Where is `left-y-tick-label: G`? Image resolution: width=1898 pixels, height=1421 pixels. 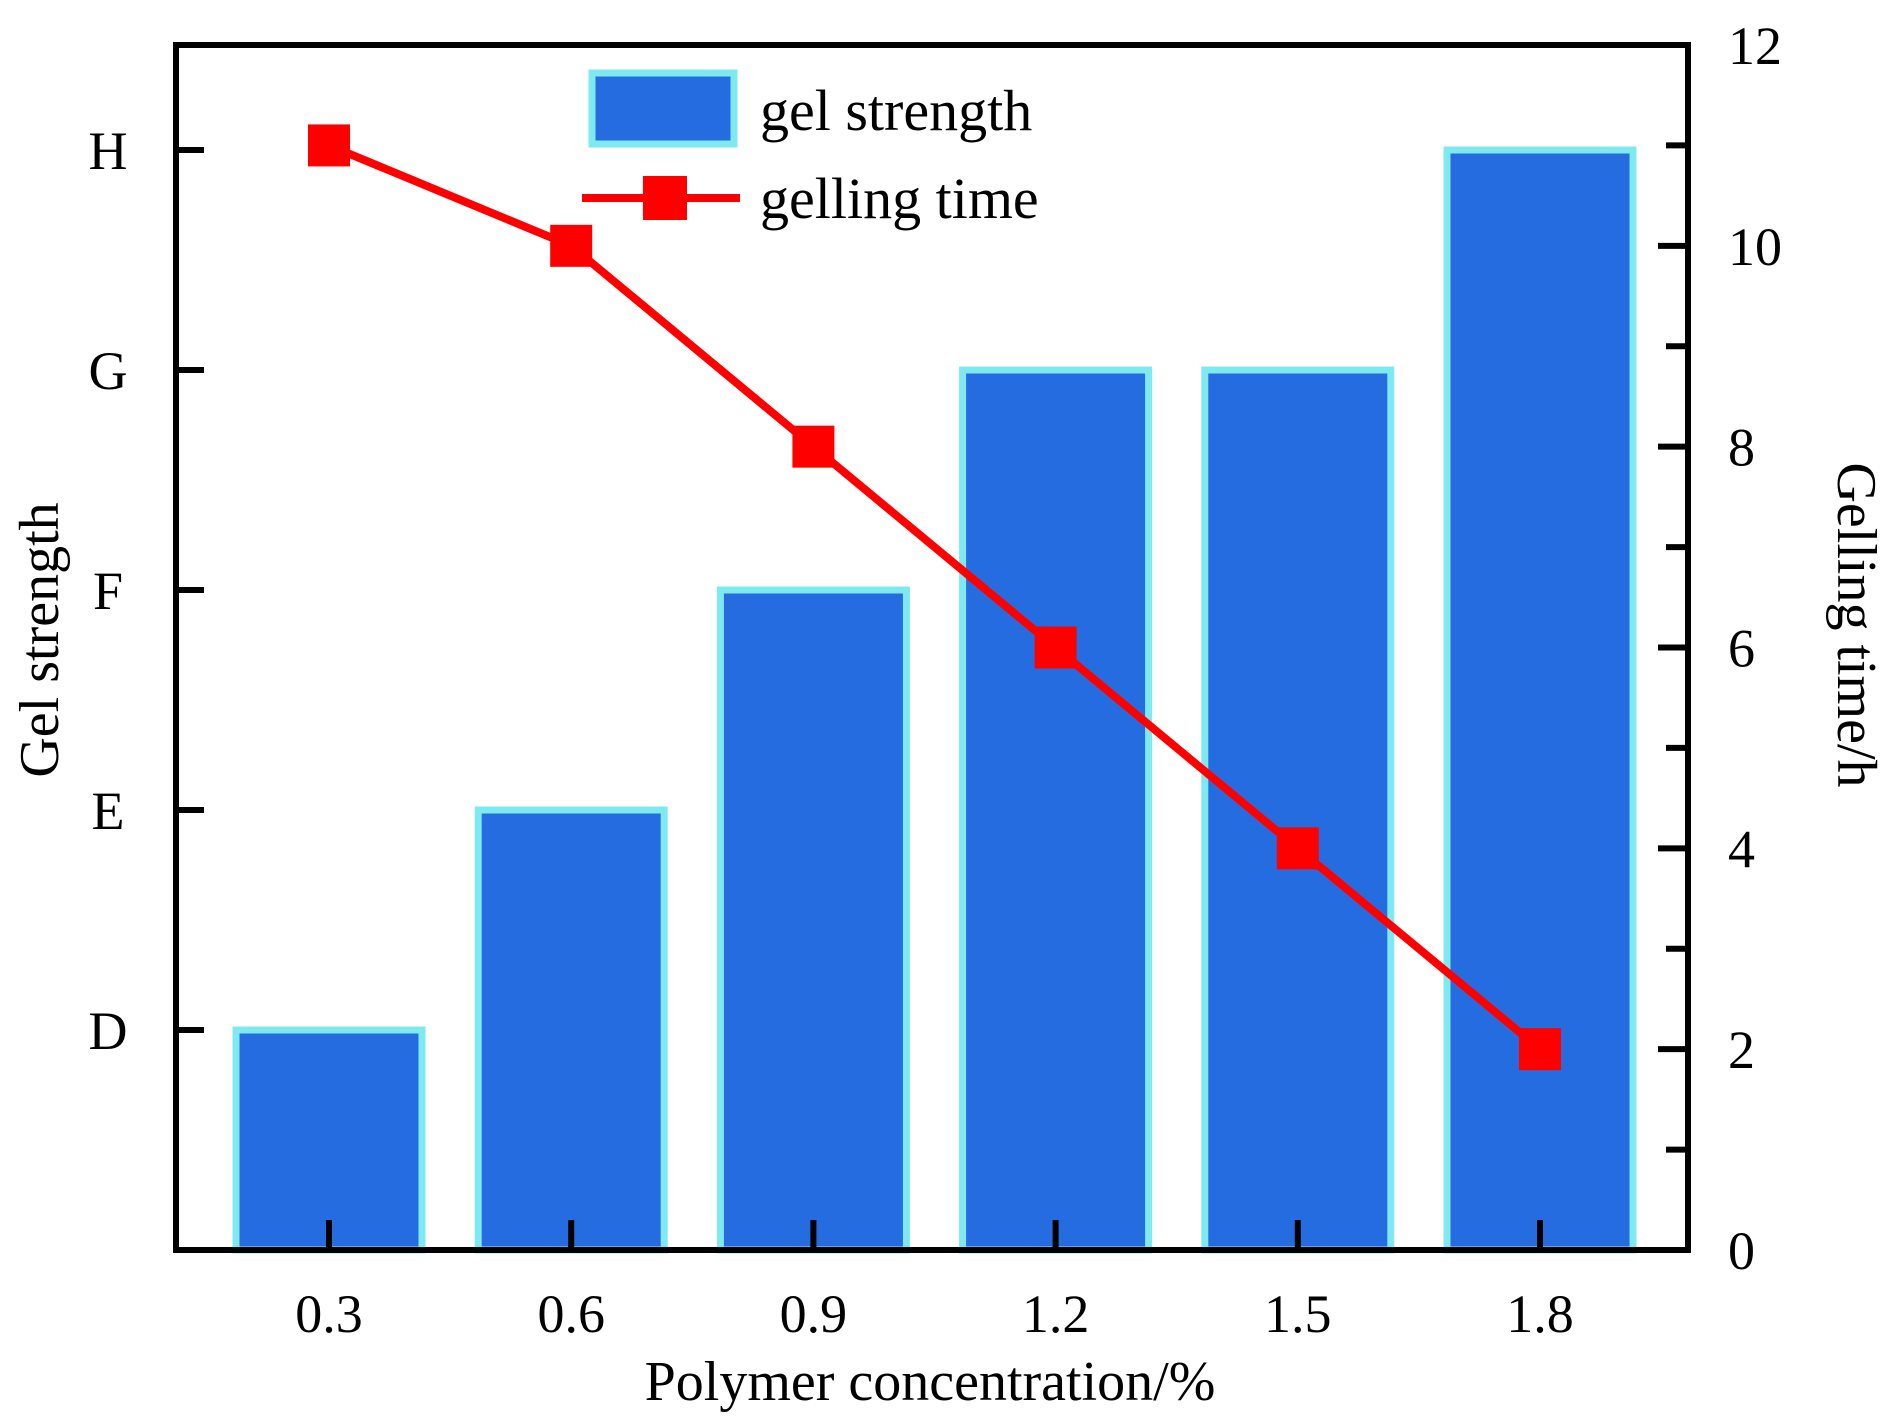 left-y-tick-label: G is located at coordinates (108, 371).